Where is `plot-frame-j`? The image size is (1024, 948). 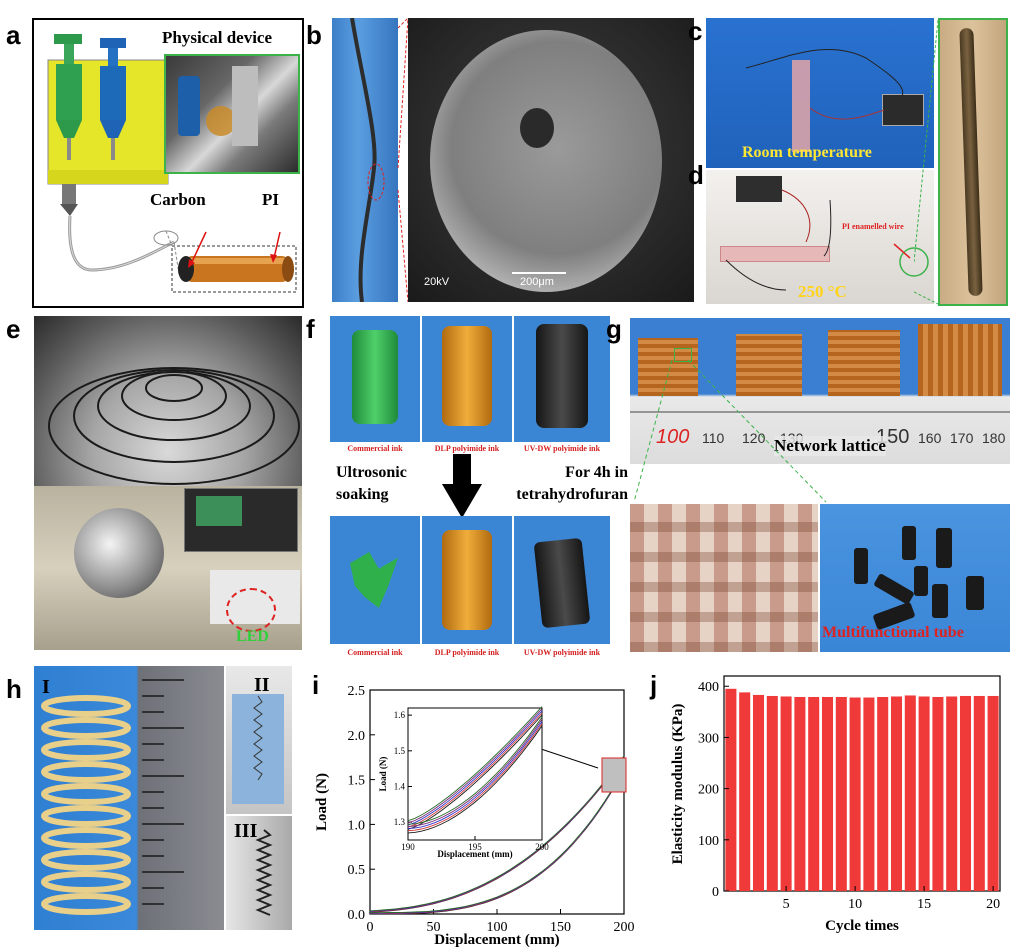 plot-frame-j is located at coordinates (862, 783).